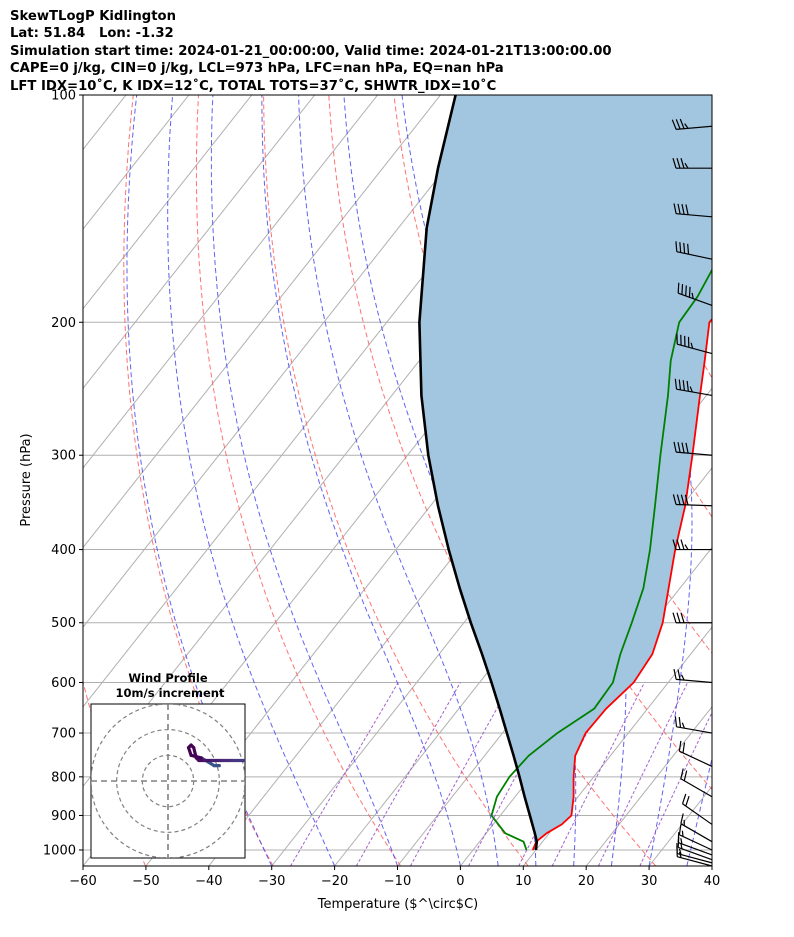  I want to click on x-tick-label: −30, so click(271, 881).